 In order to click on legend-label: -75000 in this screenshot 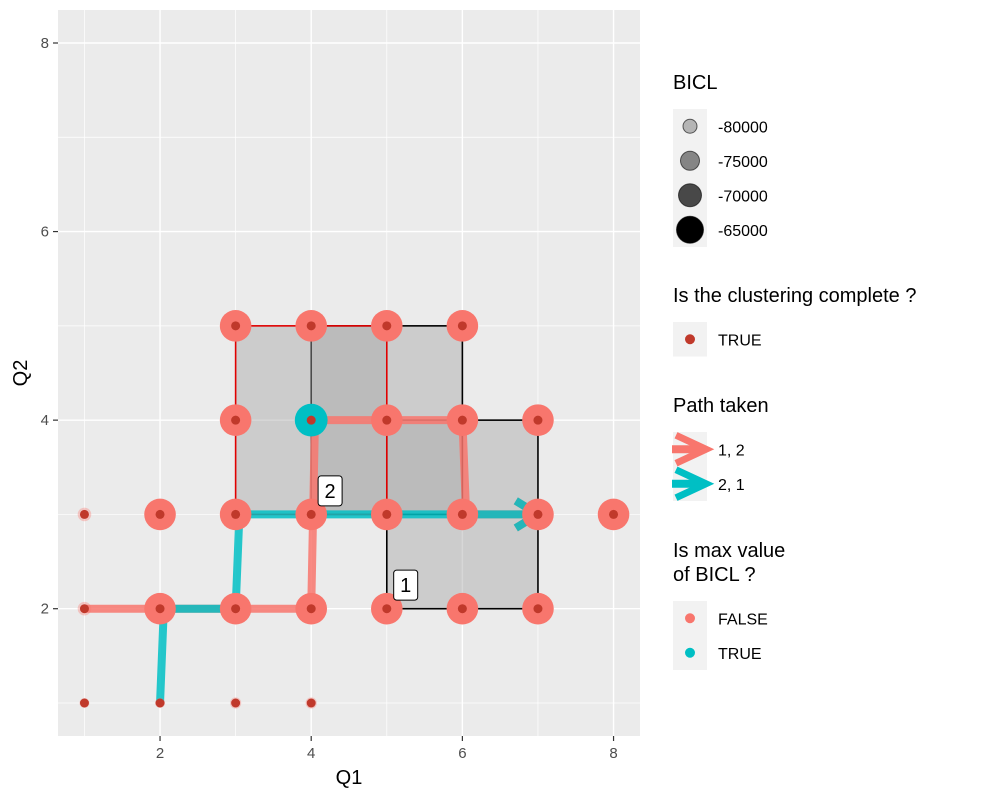, I will do `click(743, 162)`.